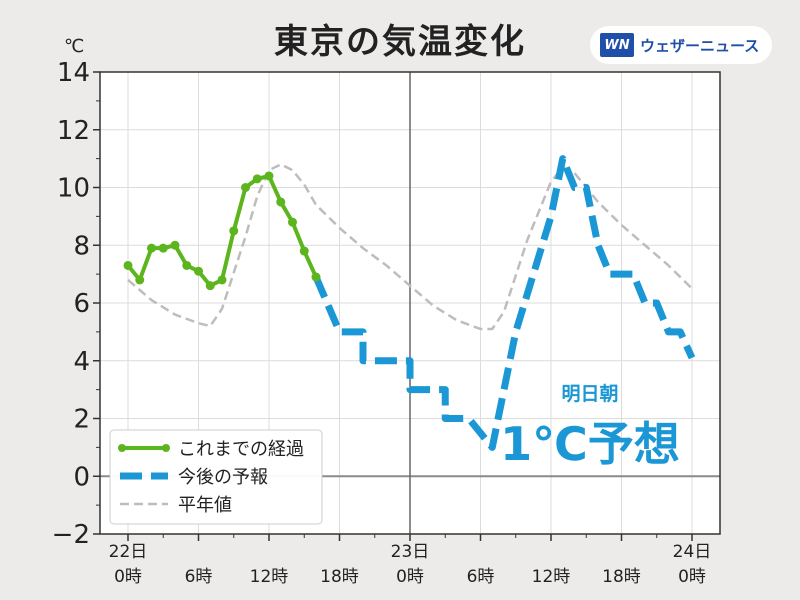 Image resolution: width=800 pixels, height=600 pixels. I want to click on annotation-value: 1℃予想, so click(590, 444).